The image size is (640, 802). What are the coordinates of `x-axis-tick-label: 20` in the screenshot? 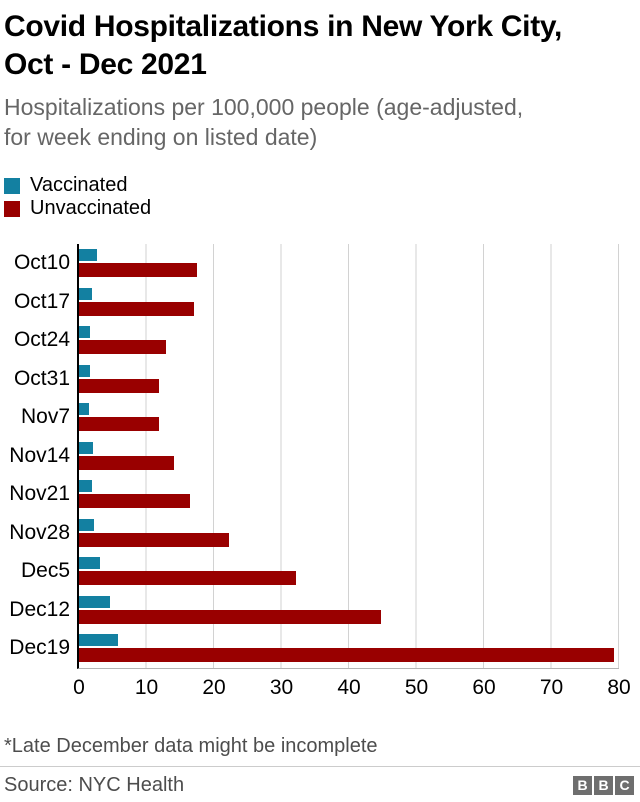 It's located at (214, 687).